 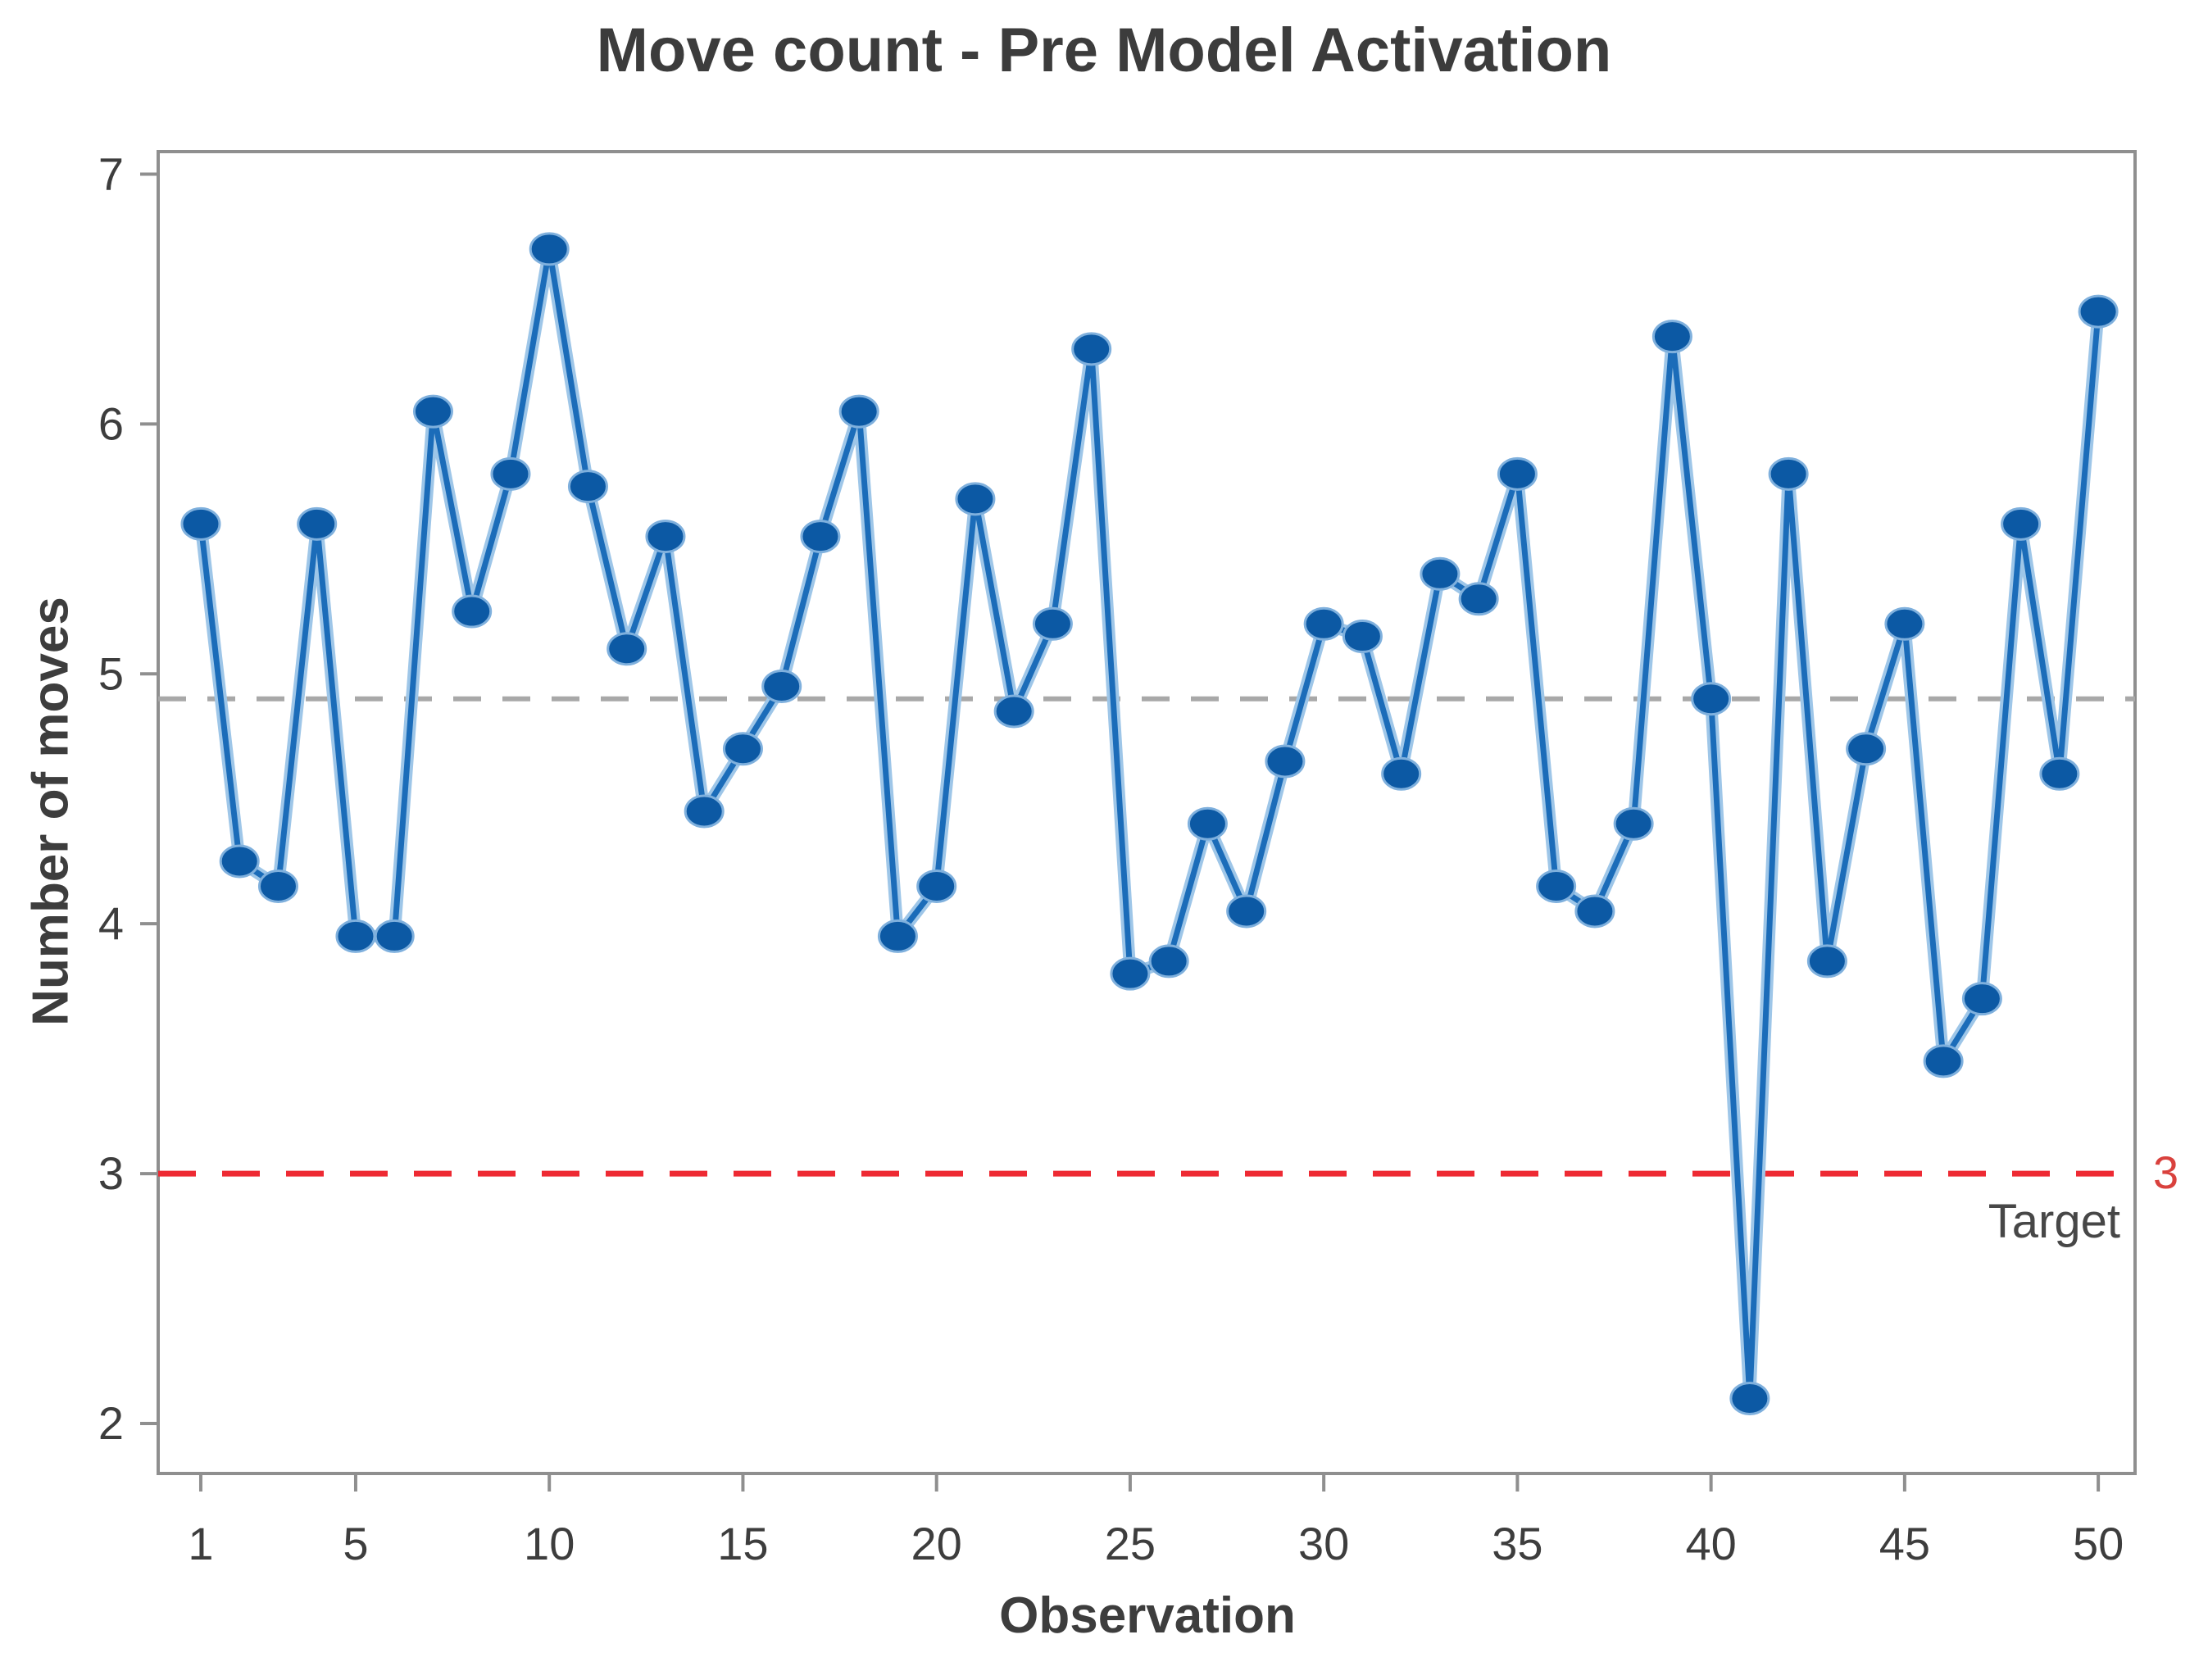 I want to click on x-tick-label: 10, so click(x=549, y=1543).